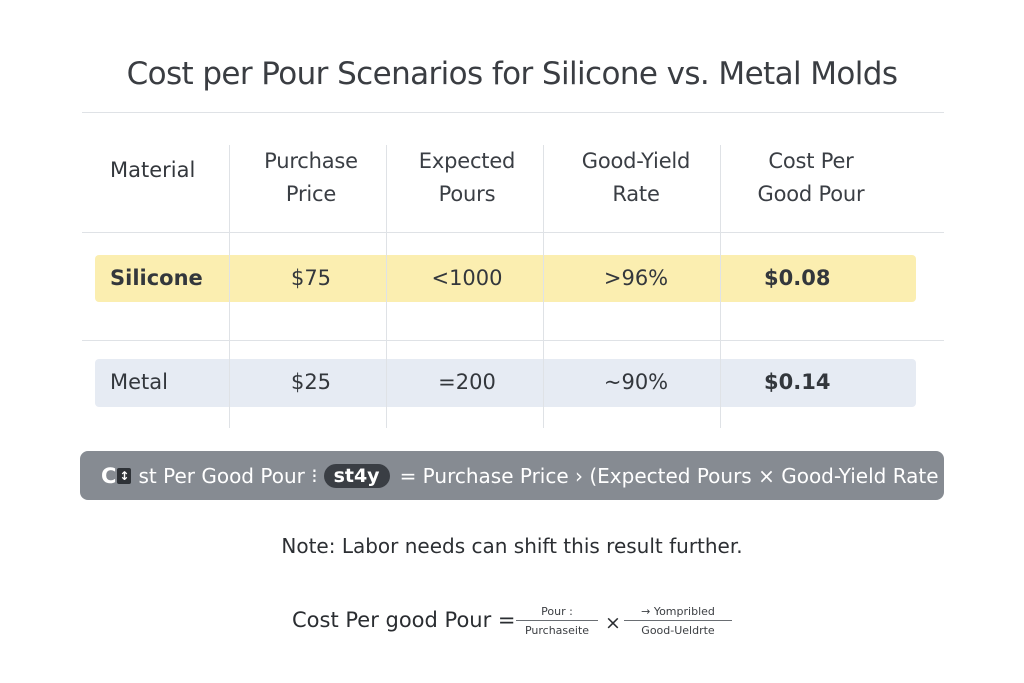 The width and height of the screenshot is (1024, 683). What do you see at coordinates (513, 340) in the screenshot?
I see `row-divider` at bounding box center [513, 340].